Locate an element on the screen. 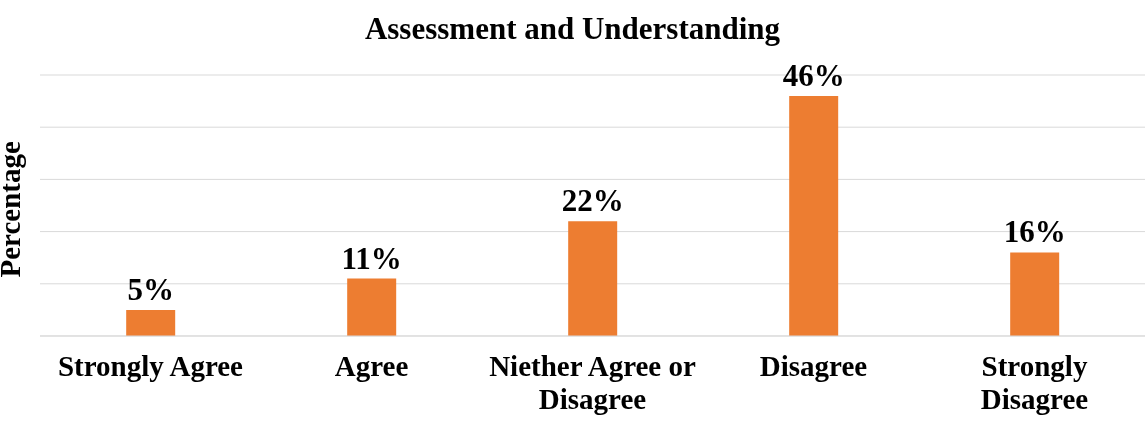 The image size is (1145, 422). x-tick-label: Agree is located at coordinates (371, 366).